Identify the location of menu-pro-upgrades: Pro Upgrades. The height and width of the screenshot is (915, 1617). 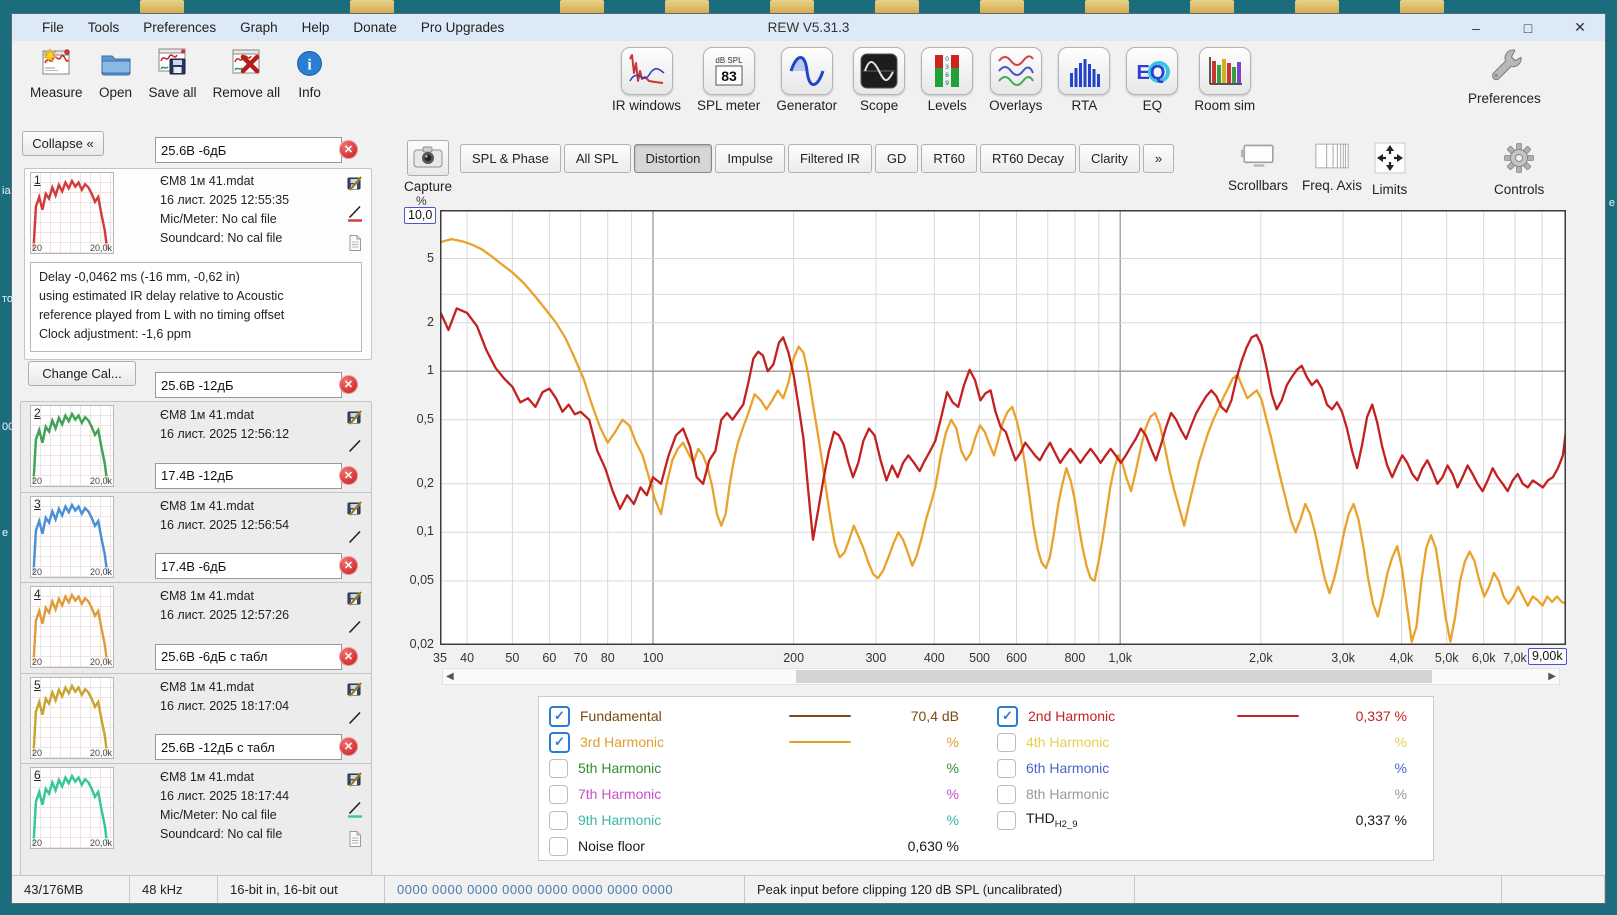
(462, 27).